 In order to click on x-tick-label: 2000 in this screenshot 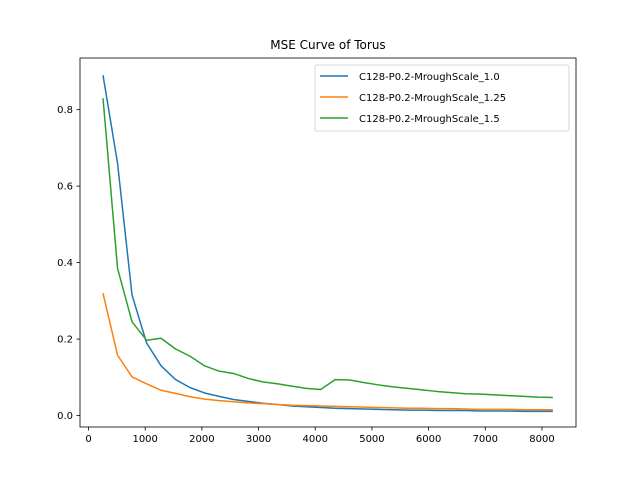, I will do `click(201, 439)`.